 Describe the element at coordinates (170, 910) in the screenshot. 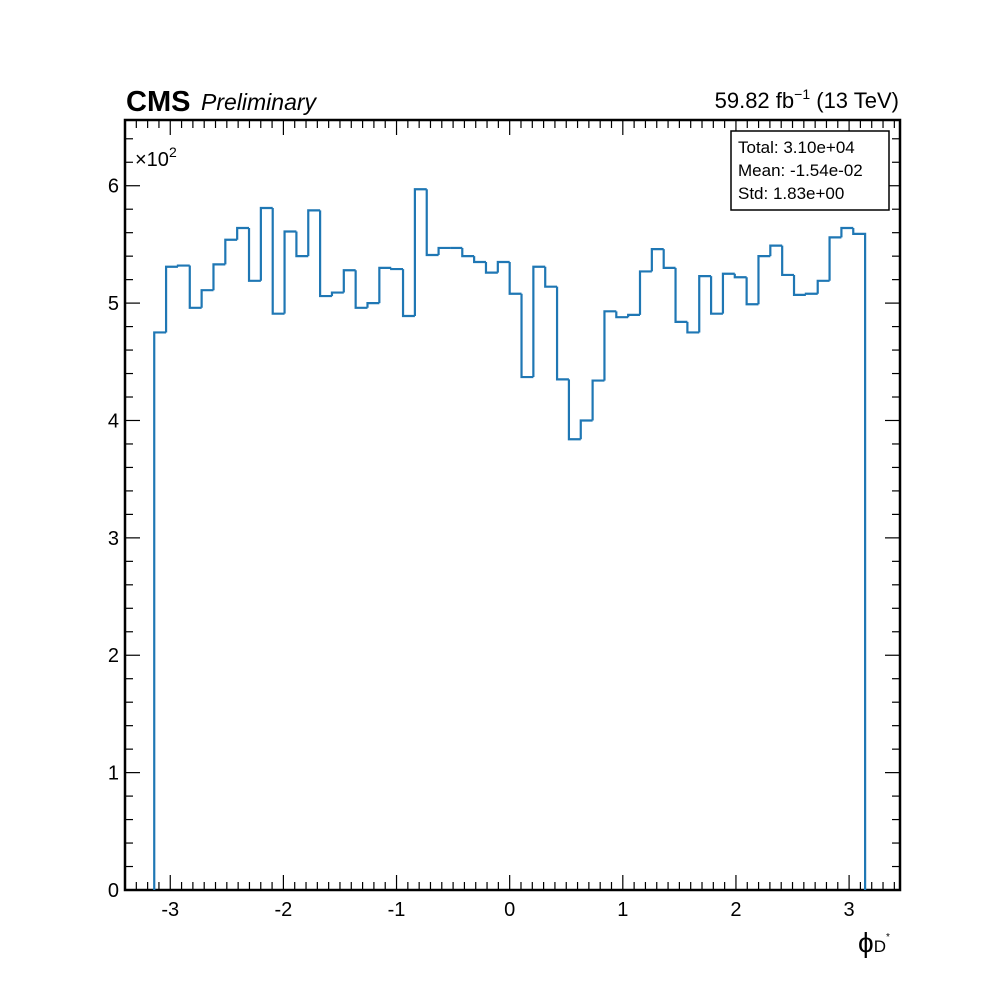

I see `x-tick-label: -3` at that location.